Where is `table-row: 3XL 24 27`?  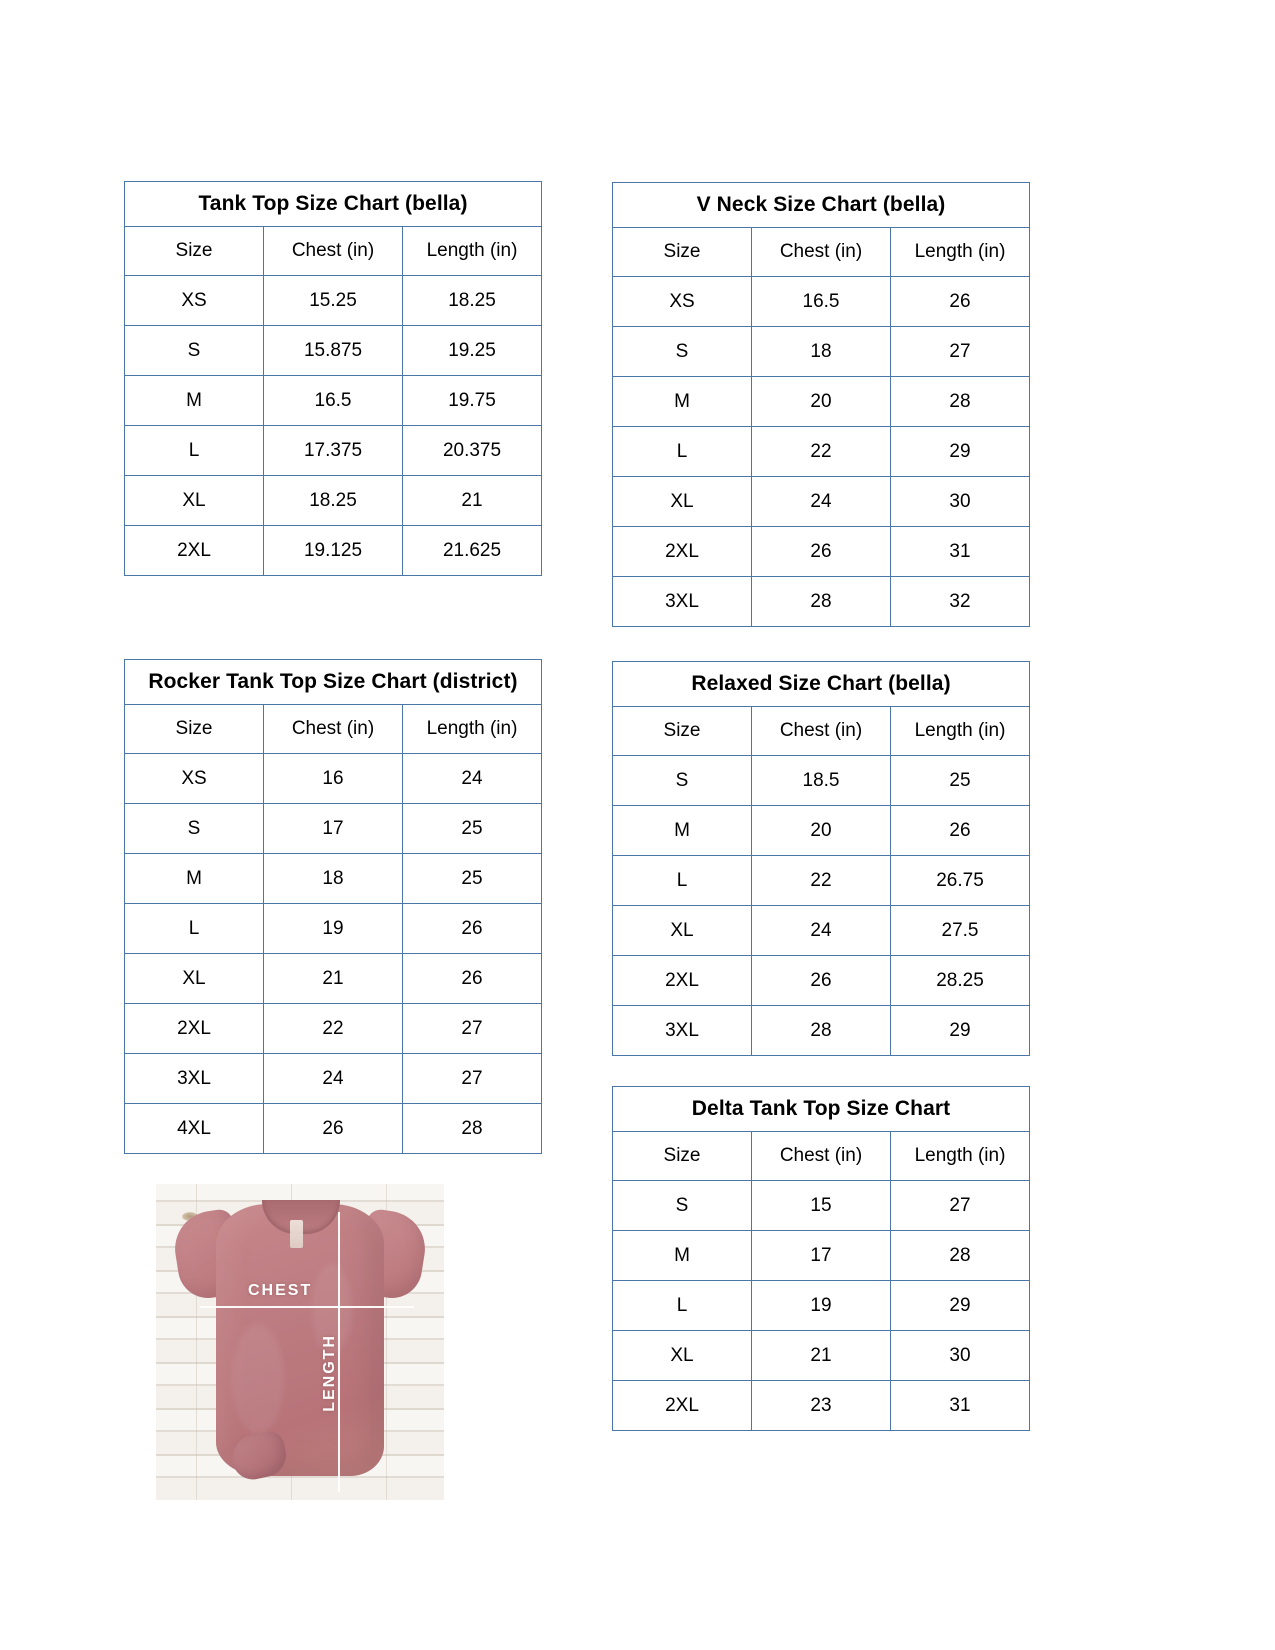
table-row: 3XL 24 27 is located at coordinates (333, 1078).